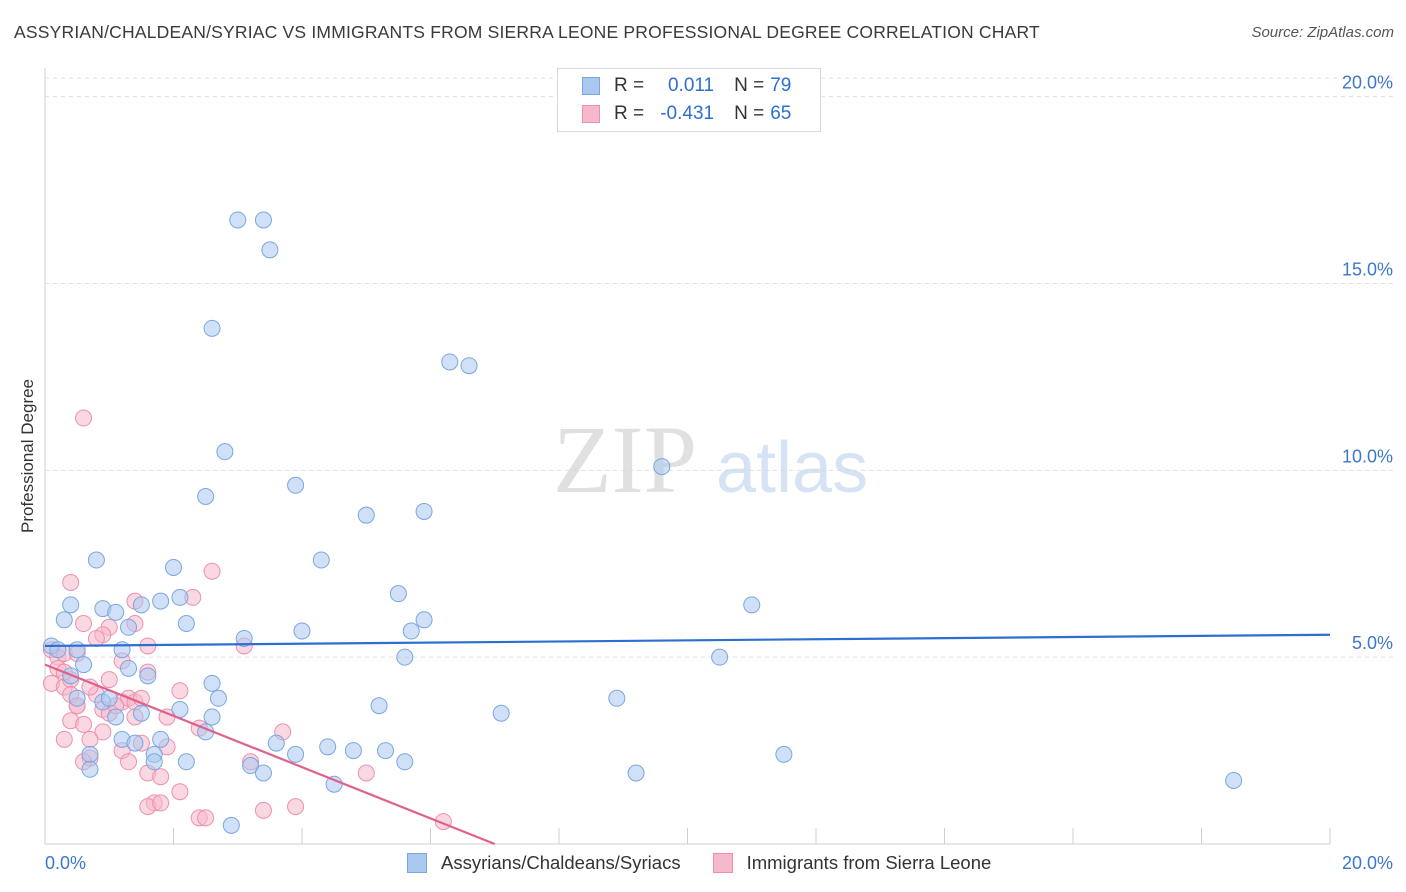 The width and height of the screenshot is (1406, 892). What do you see at coordinates (1372, 643) in the screenshot?
I see `y-tick-label: 5.0%` at bounding box center [1372, 643].